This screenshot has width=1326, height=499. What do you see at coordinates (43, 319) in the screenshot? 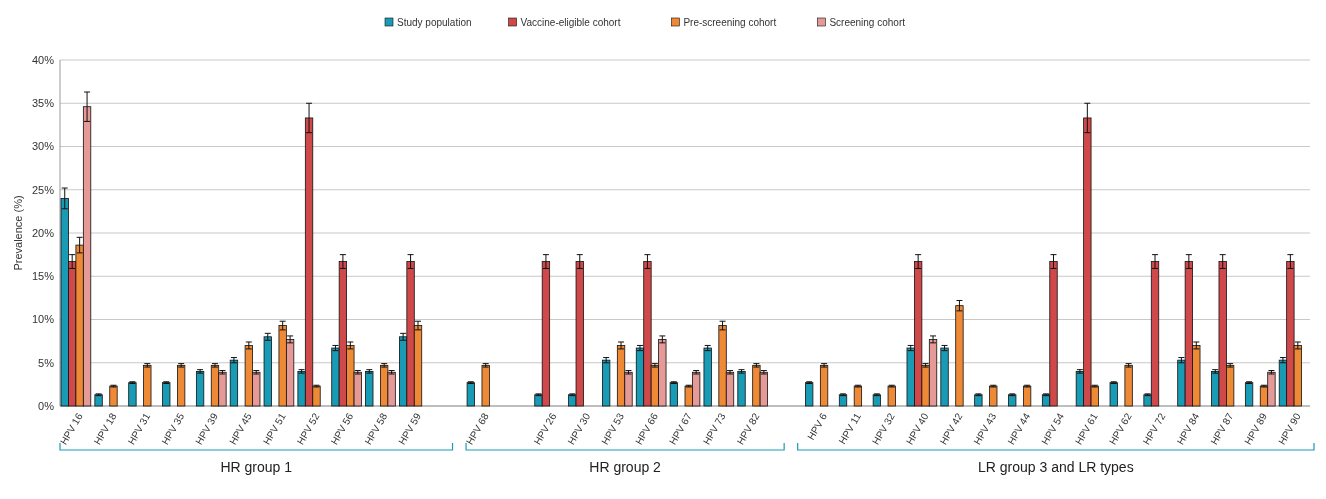
I see `y-tick-label: 10%` at bounding box center [43, 319].